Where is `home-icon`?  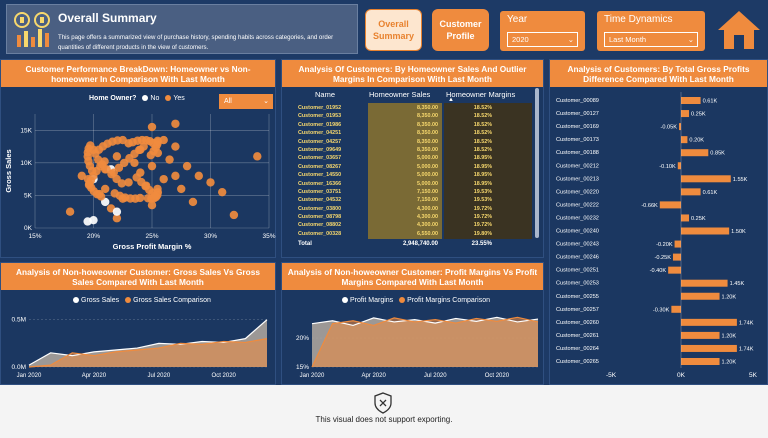
home-icon is located at coordinates (739, 30).